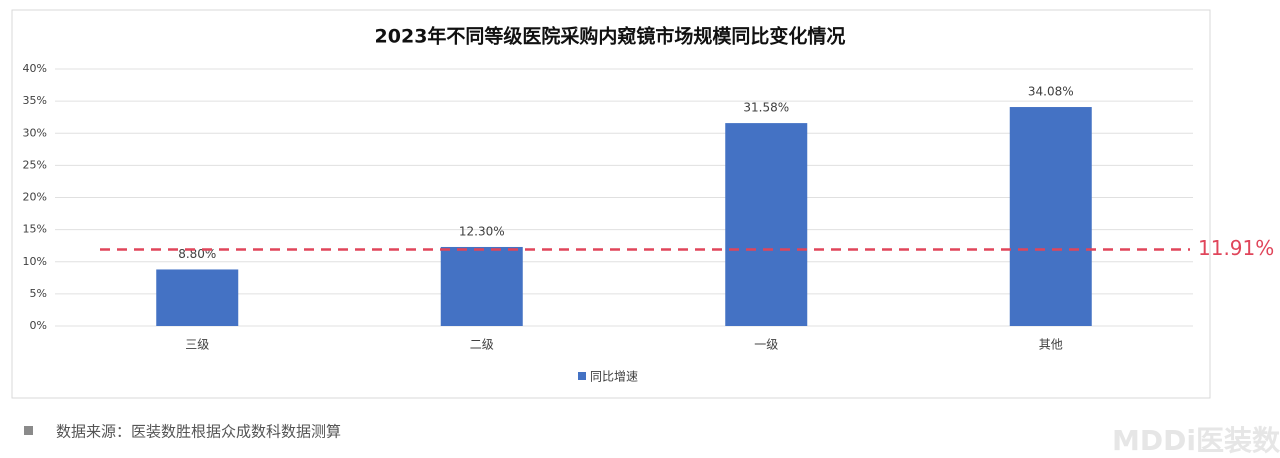  What do you see at coordinates (1196, 440) in the screenshot?
I see `watermark: MDDi医装数` at bounding box center [1196, 440].